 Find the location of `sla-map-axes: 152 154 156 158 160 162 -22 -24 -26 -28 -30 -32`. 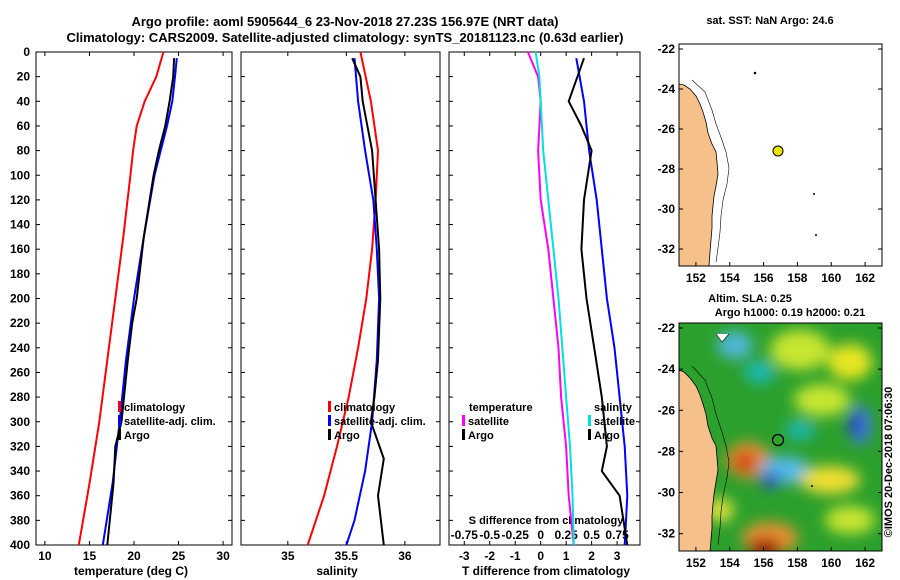

sla-map-axes: 152 154 156 158 160 162 -22 -24 -26 -28 -30 -32 is located at coordinates (770, 445).